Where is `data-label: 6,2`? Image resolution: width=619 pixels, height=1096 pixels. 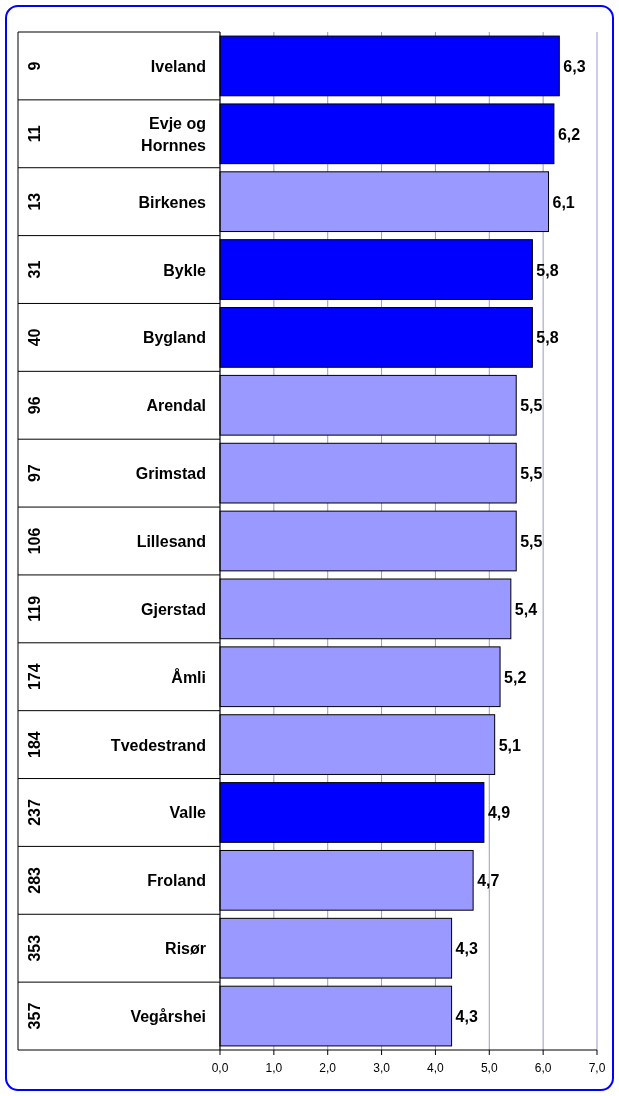
data-label: 6,2 is located at coordinates (569, 134).